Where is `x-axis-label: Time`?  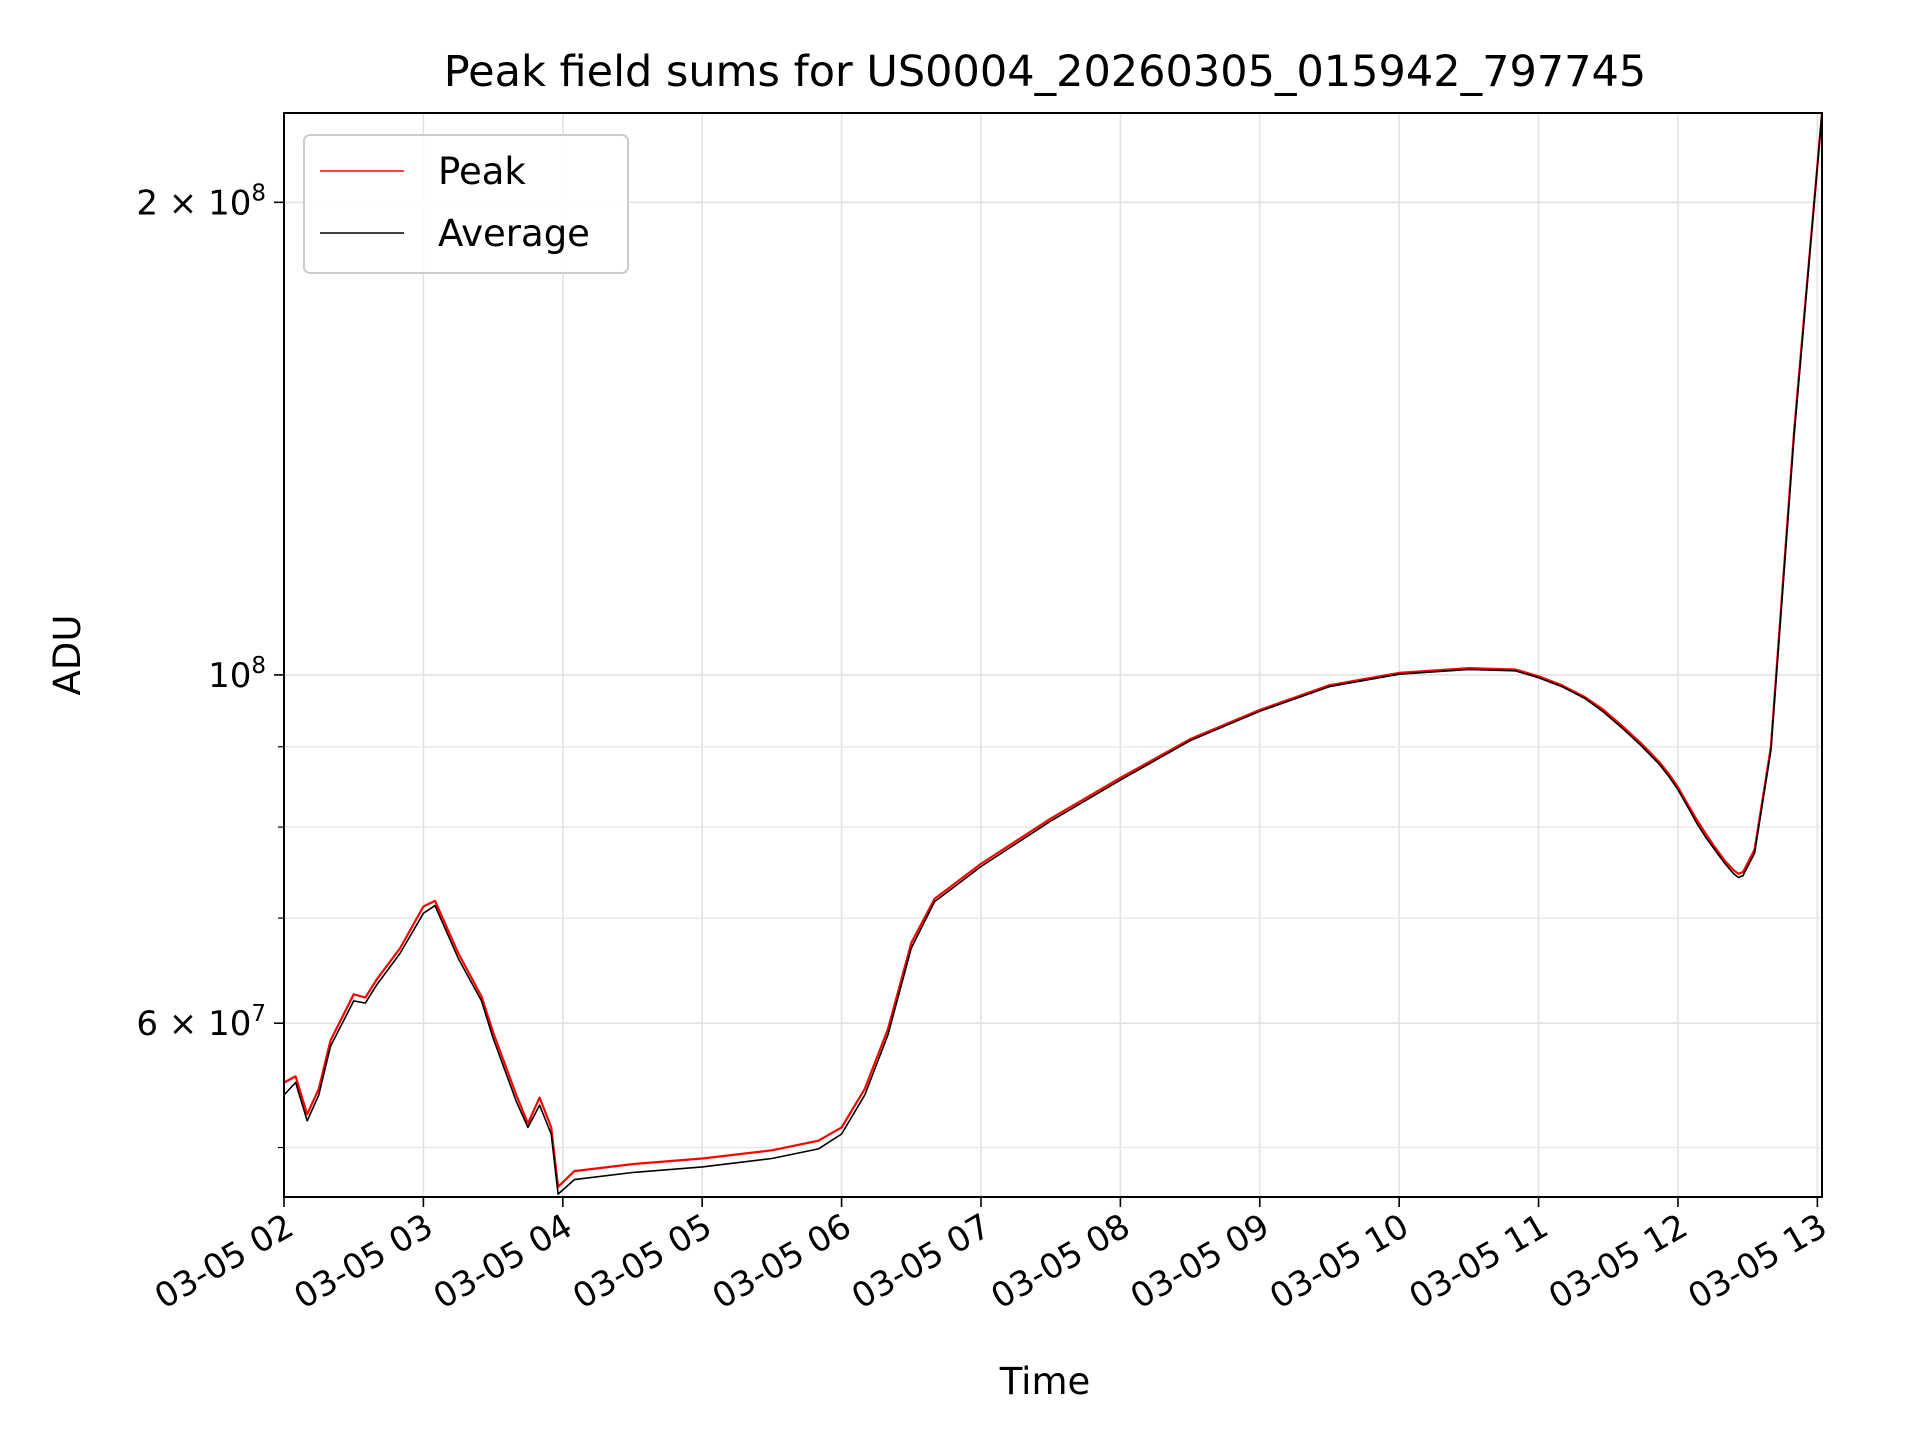 x-axis-label: Time is located at coordinates (1045, 1381).